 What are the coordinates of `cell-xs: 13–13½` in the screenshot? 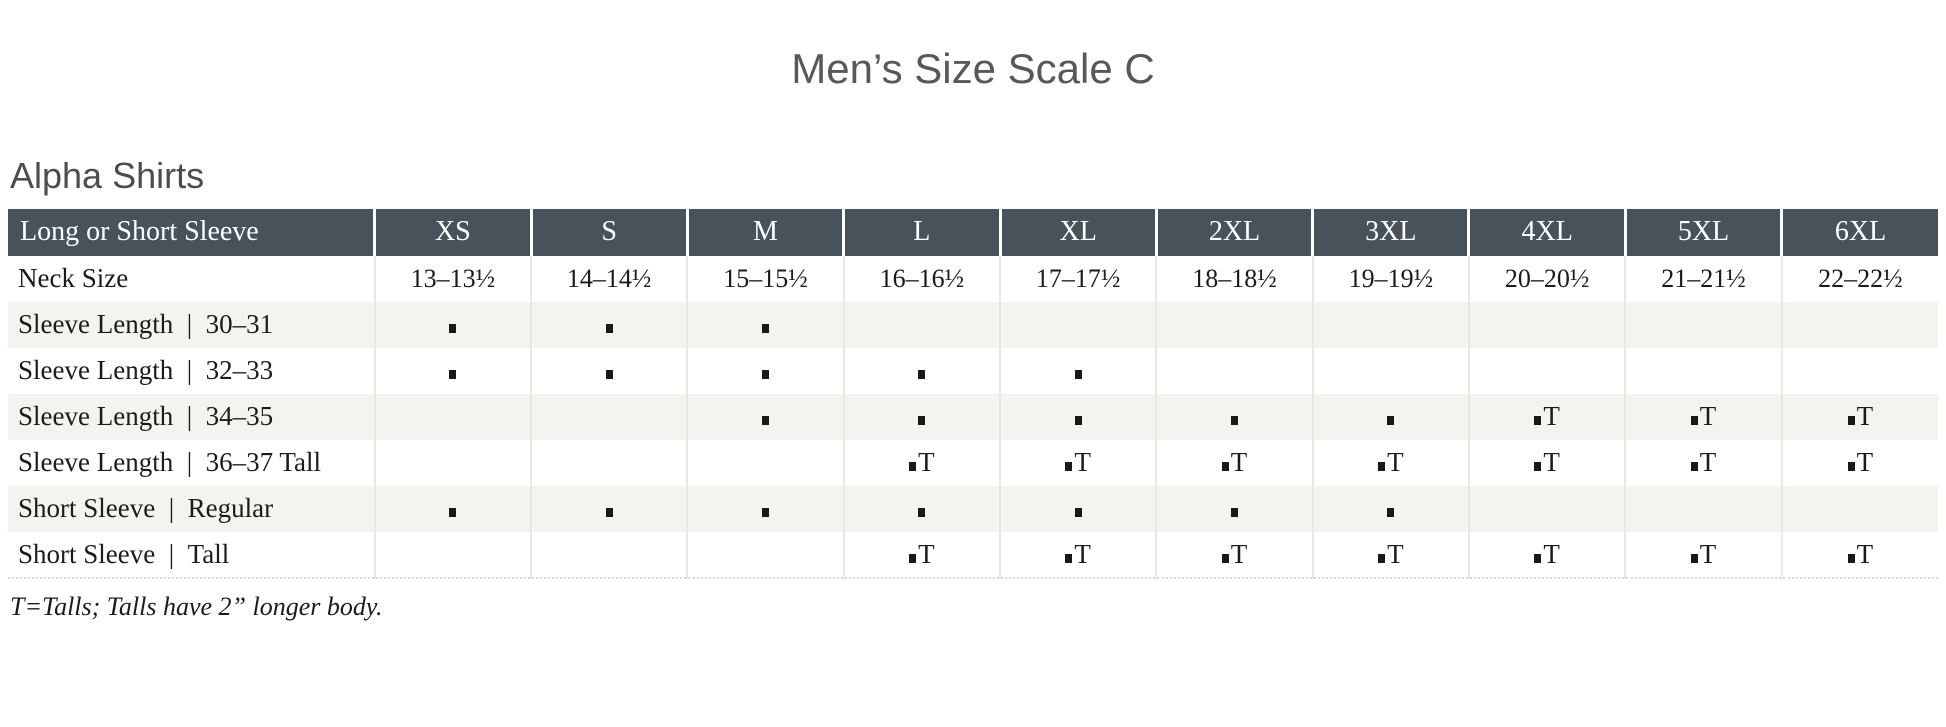 It's located at (452, 278).